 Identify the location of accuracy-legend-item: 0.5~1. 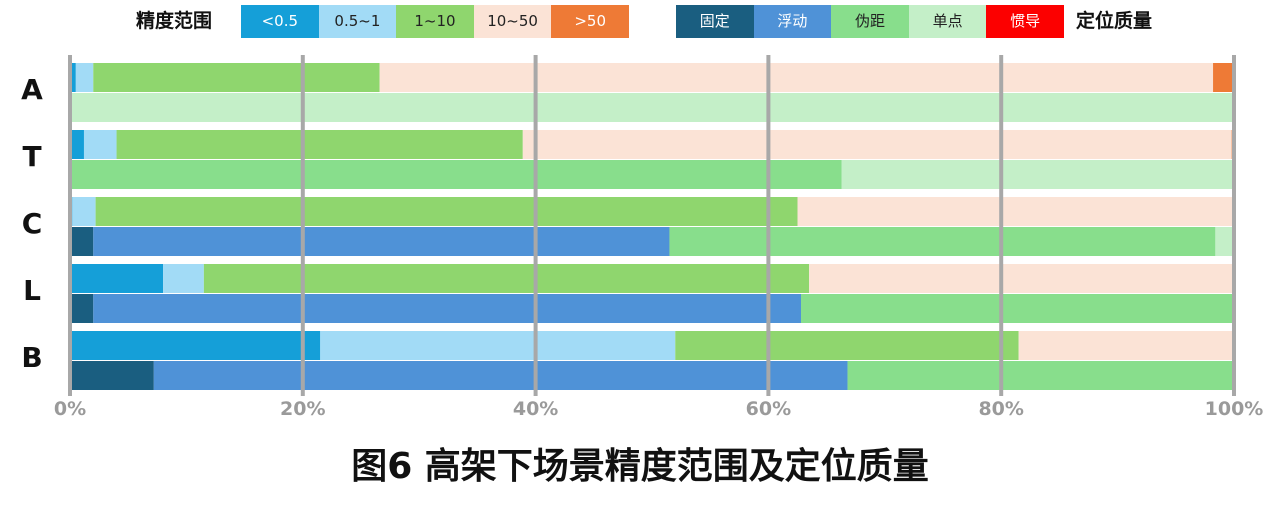
(357, 21).